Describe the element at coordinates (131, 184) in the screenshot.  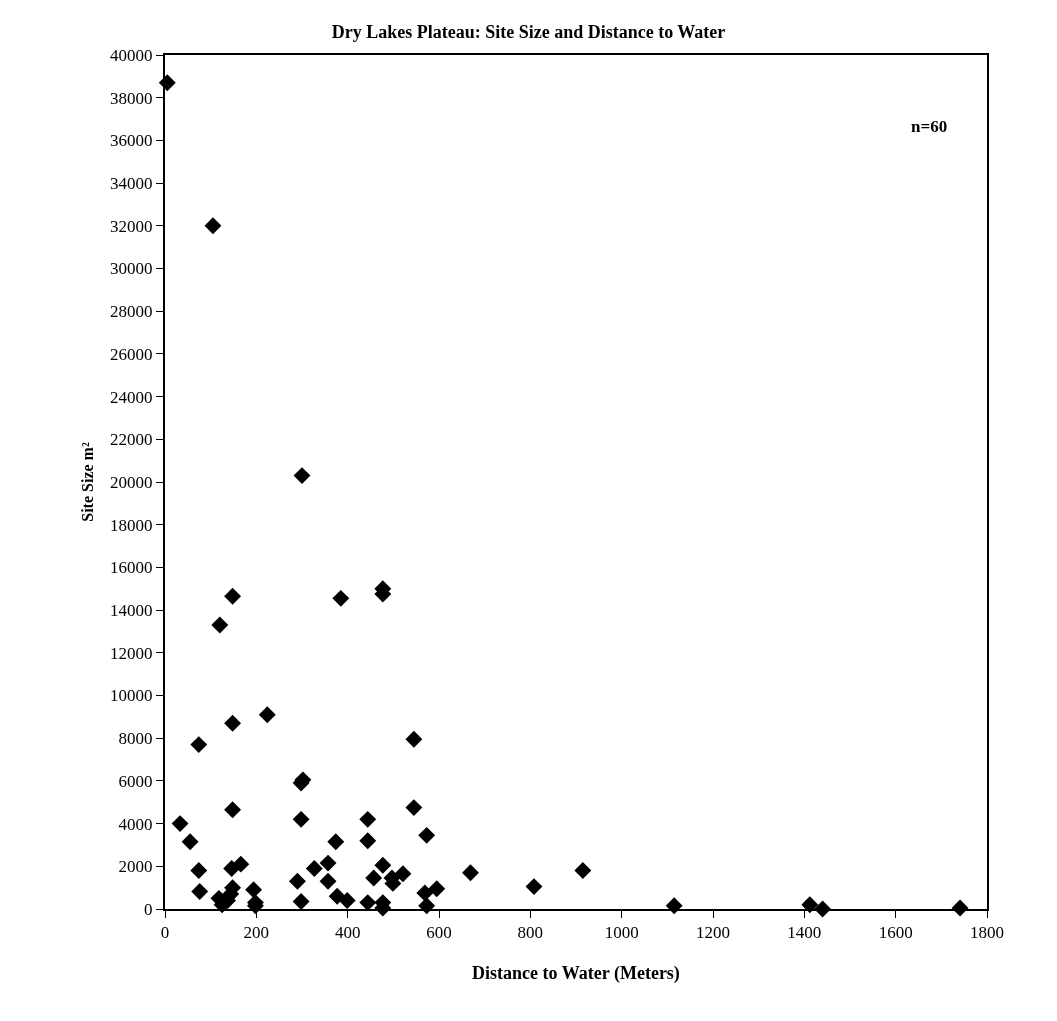
I see `y-tick-label: 34000` at that location.